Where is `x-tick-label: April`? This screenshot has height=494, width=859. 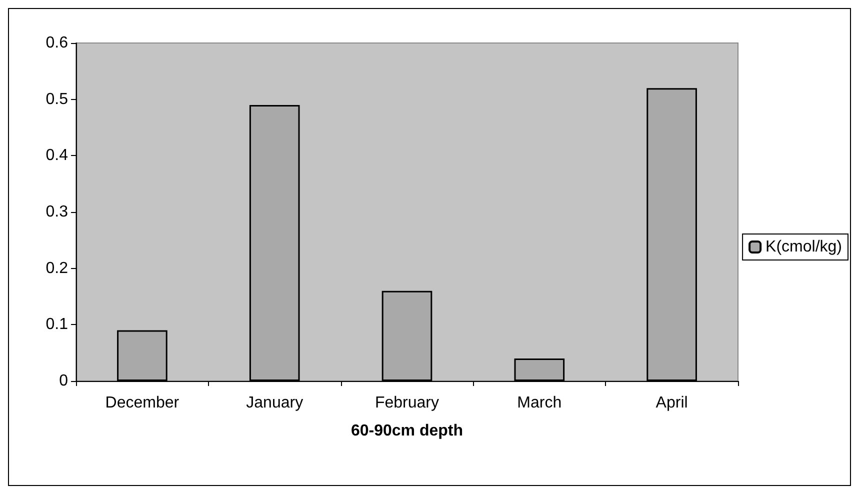
x-tick-label: April is located at coordinates (672, 403).